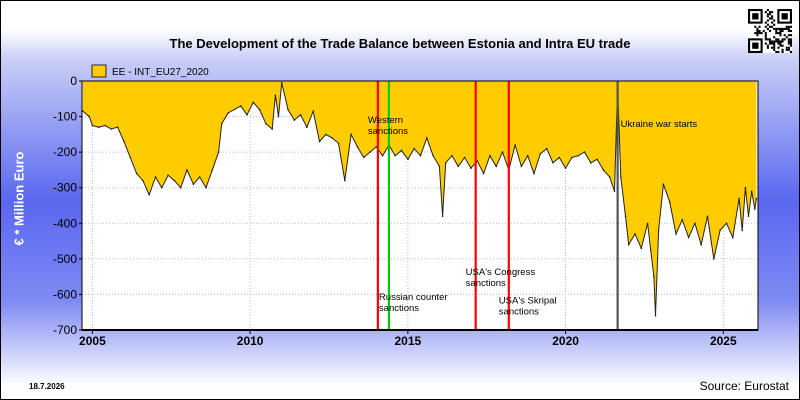  Describe the element at coordinates (770, 31) in the screenshot. I see `qr-code-icon` at that location.